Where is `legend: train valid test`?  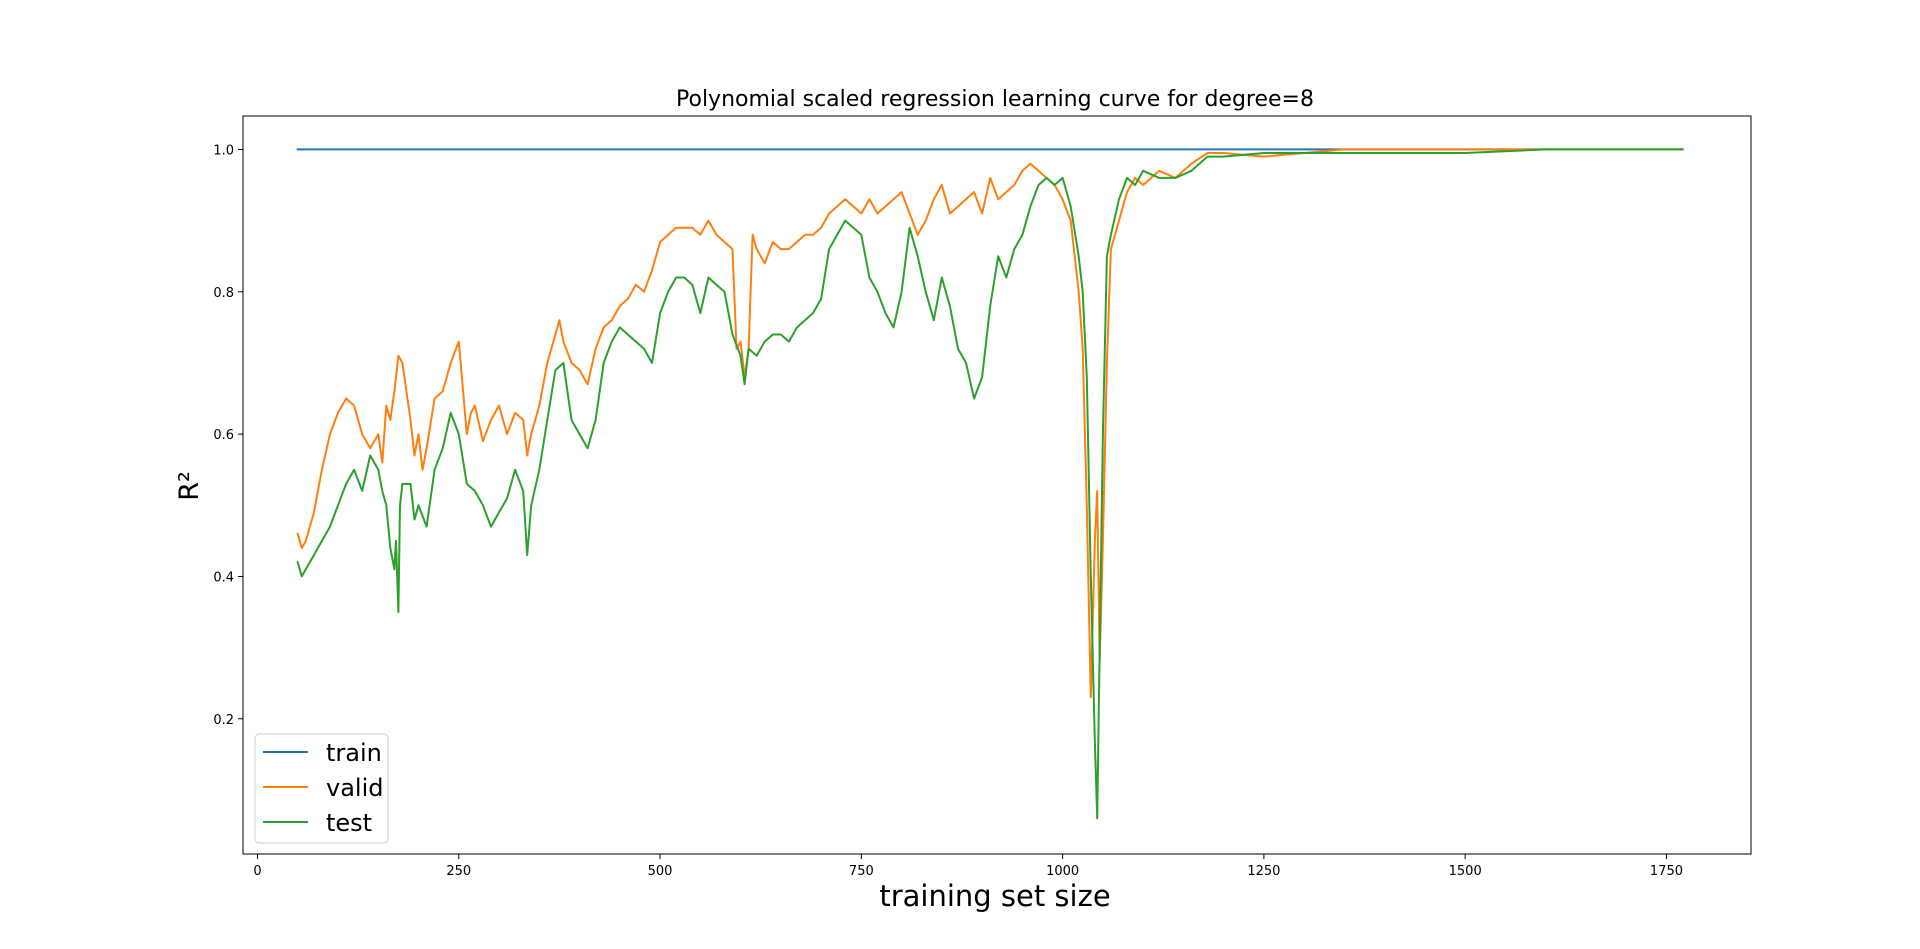 legend: train valid test is located at coordinates (321, 788).